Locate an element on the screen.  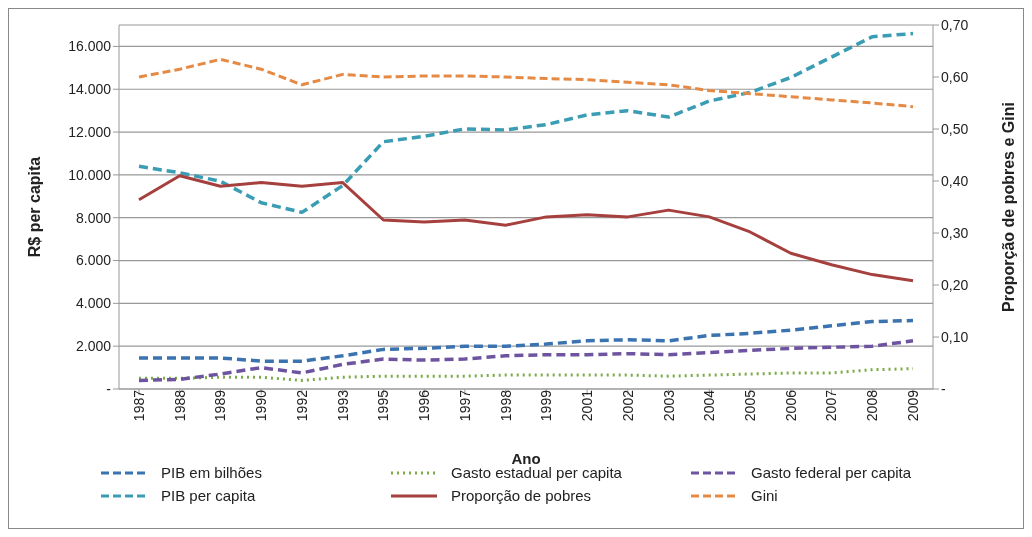
y2-tick-label: 0,20 is located at coordinates (955, 284).